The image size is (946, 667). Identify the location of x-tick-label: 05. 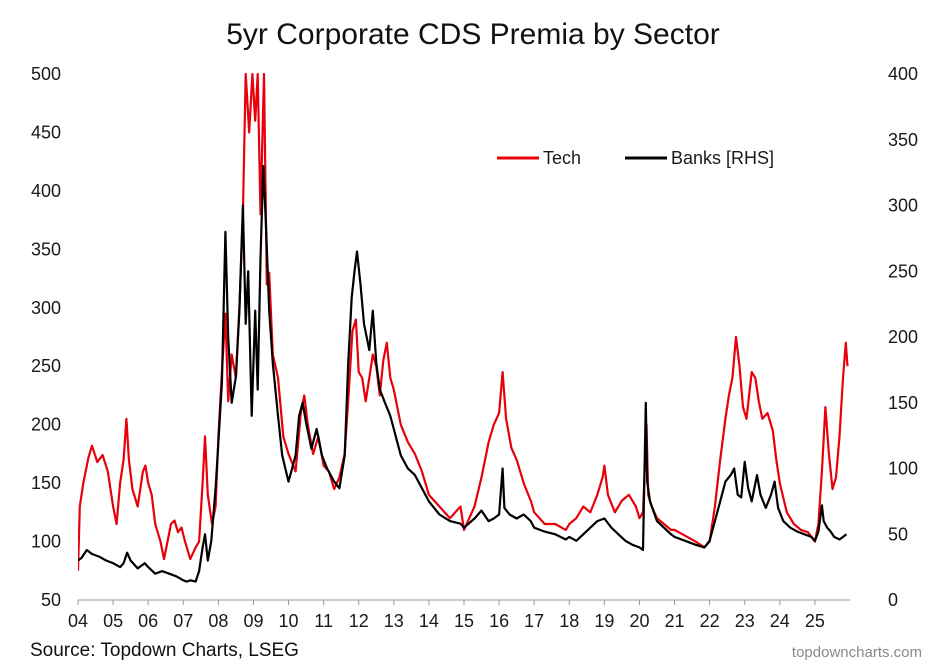
(113, 621).